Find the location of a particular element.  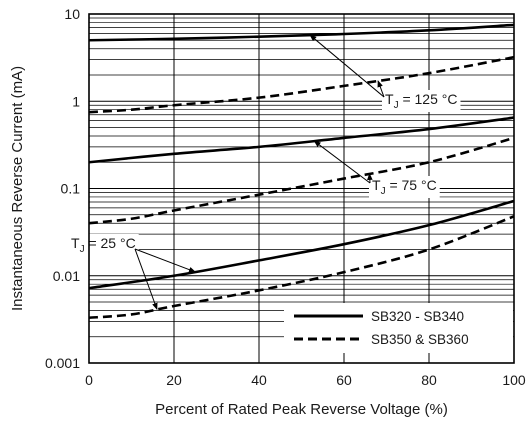

label-bg-75c is located at coordinates (404, 187).